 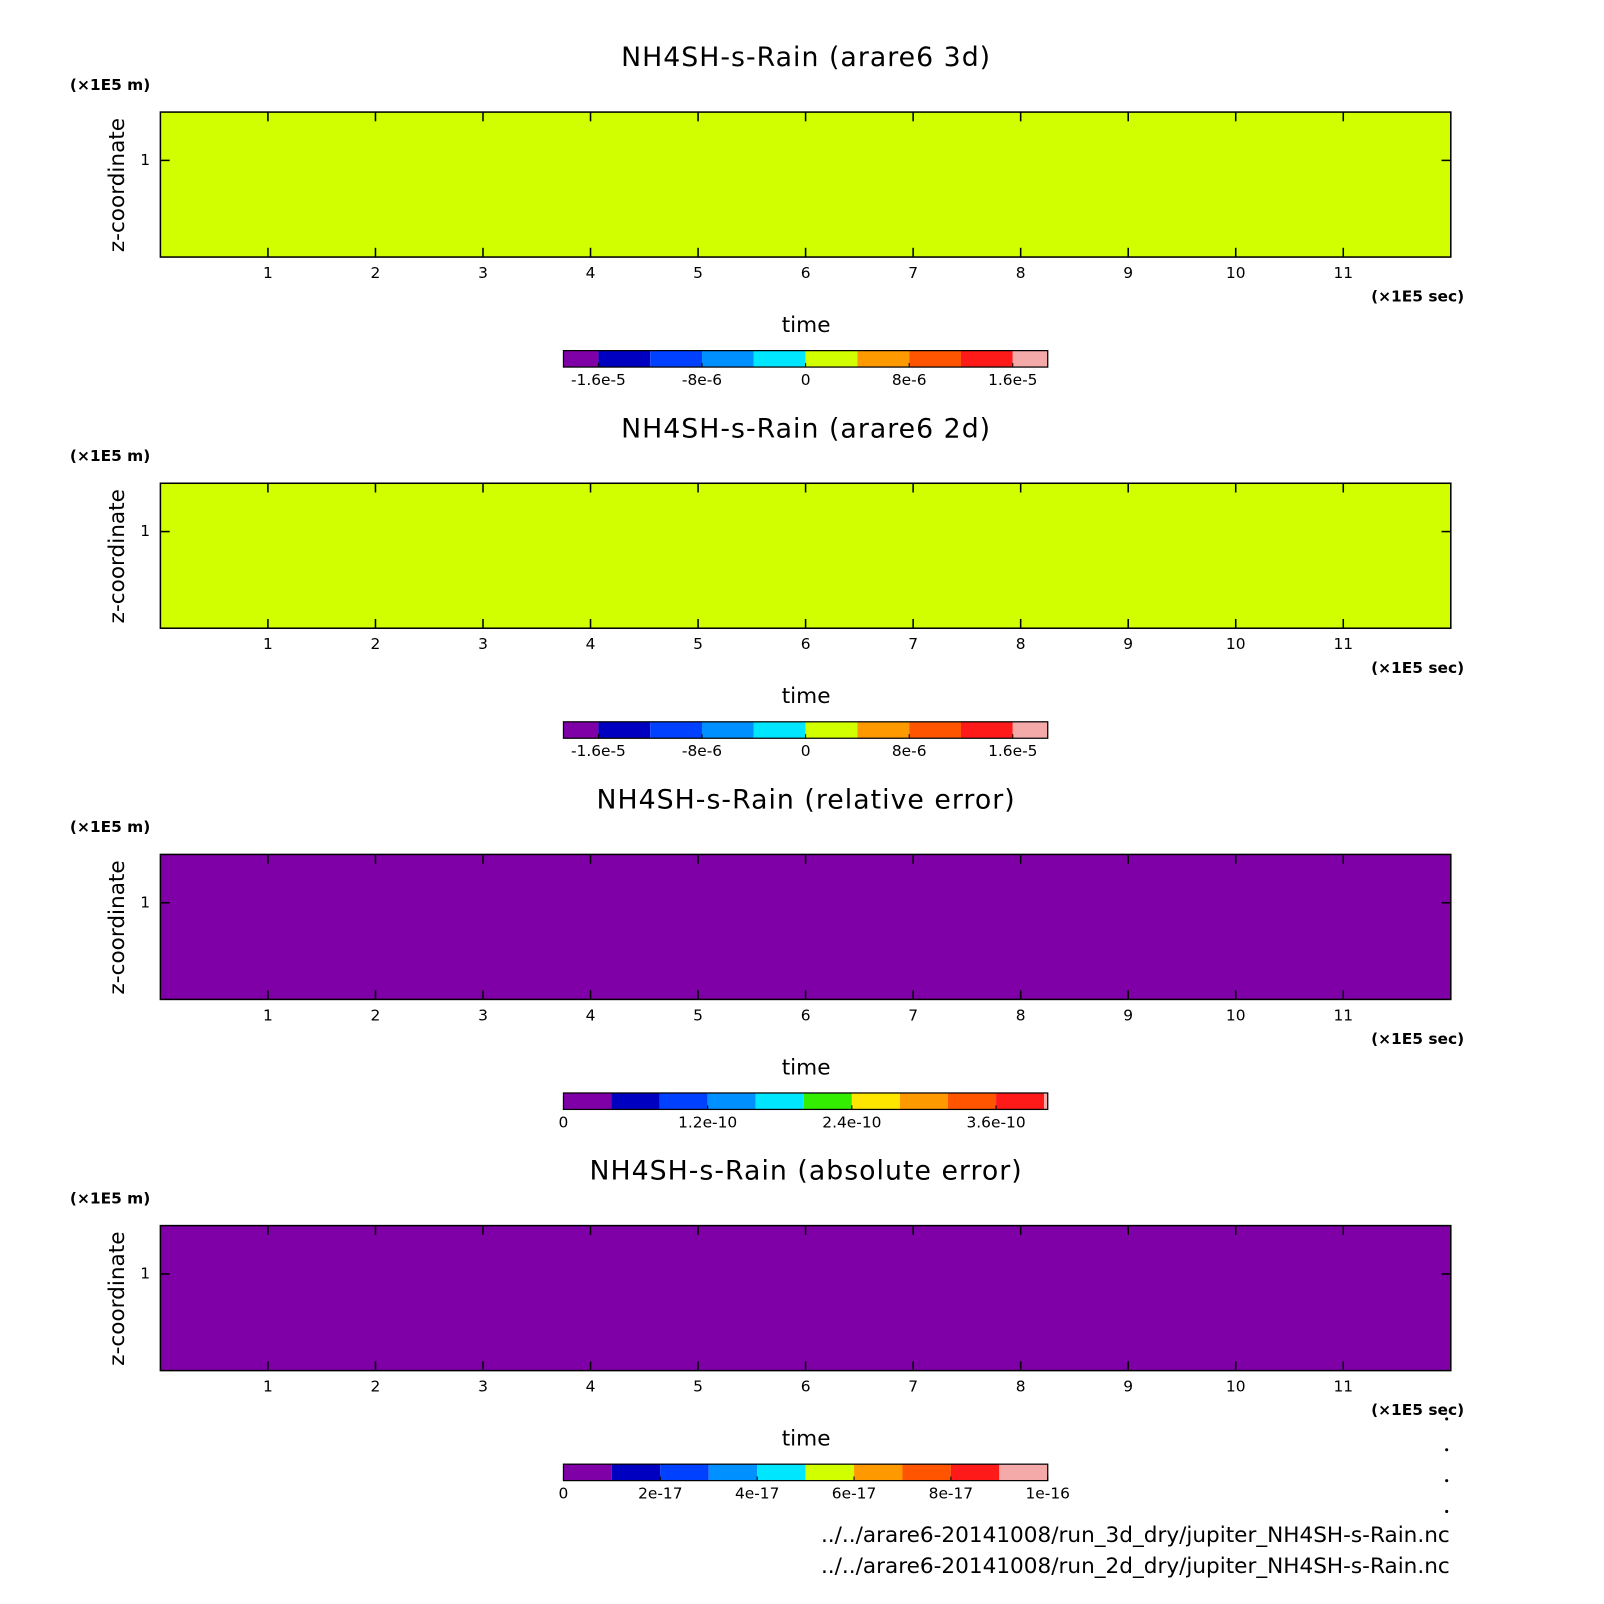 I want to click on chart-title: NH4SH-s-Rain (relative error), so click(x=806, y=799).